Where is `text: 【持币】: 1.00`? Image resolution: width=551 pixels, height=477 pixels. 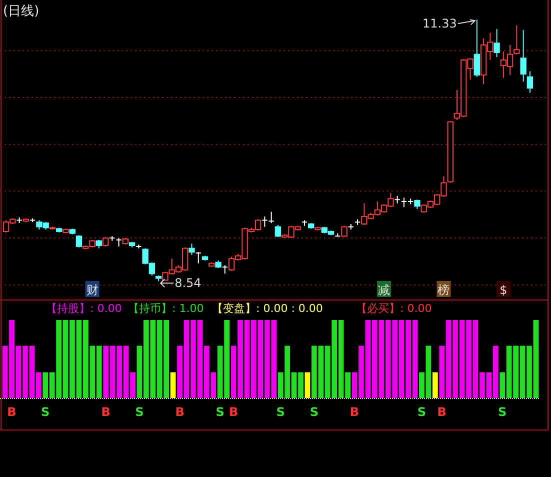 text: 【持币】: 1.00 is located at coordinates (166, 308).